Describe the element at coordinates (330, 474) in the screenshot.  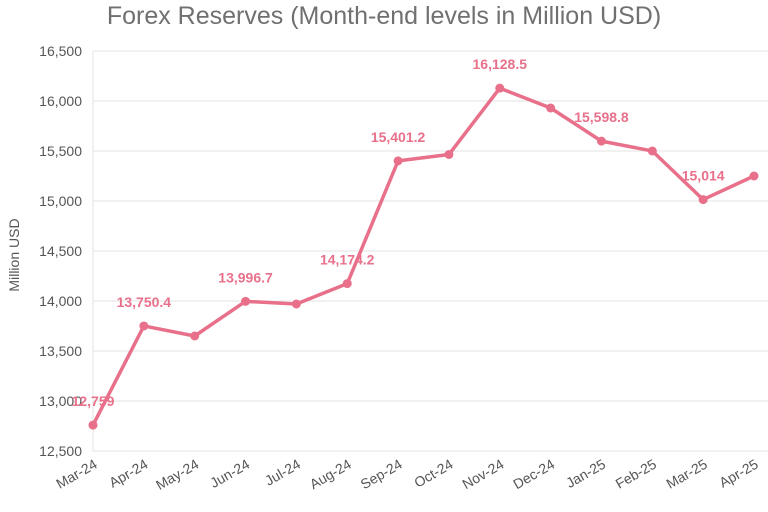
I see `x-tick-label: Aug-24` at that location.